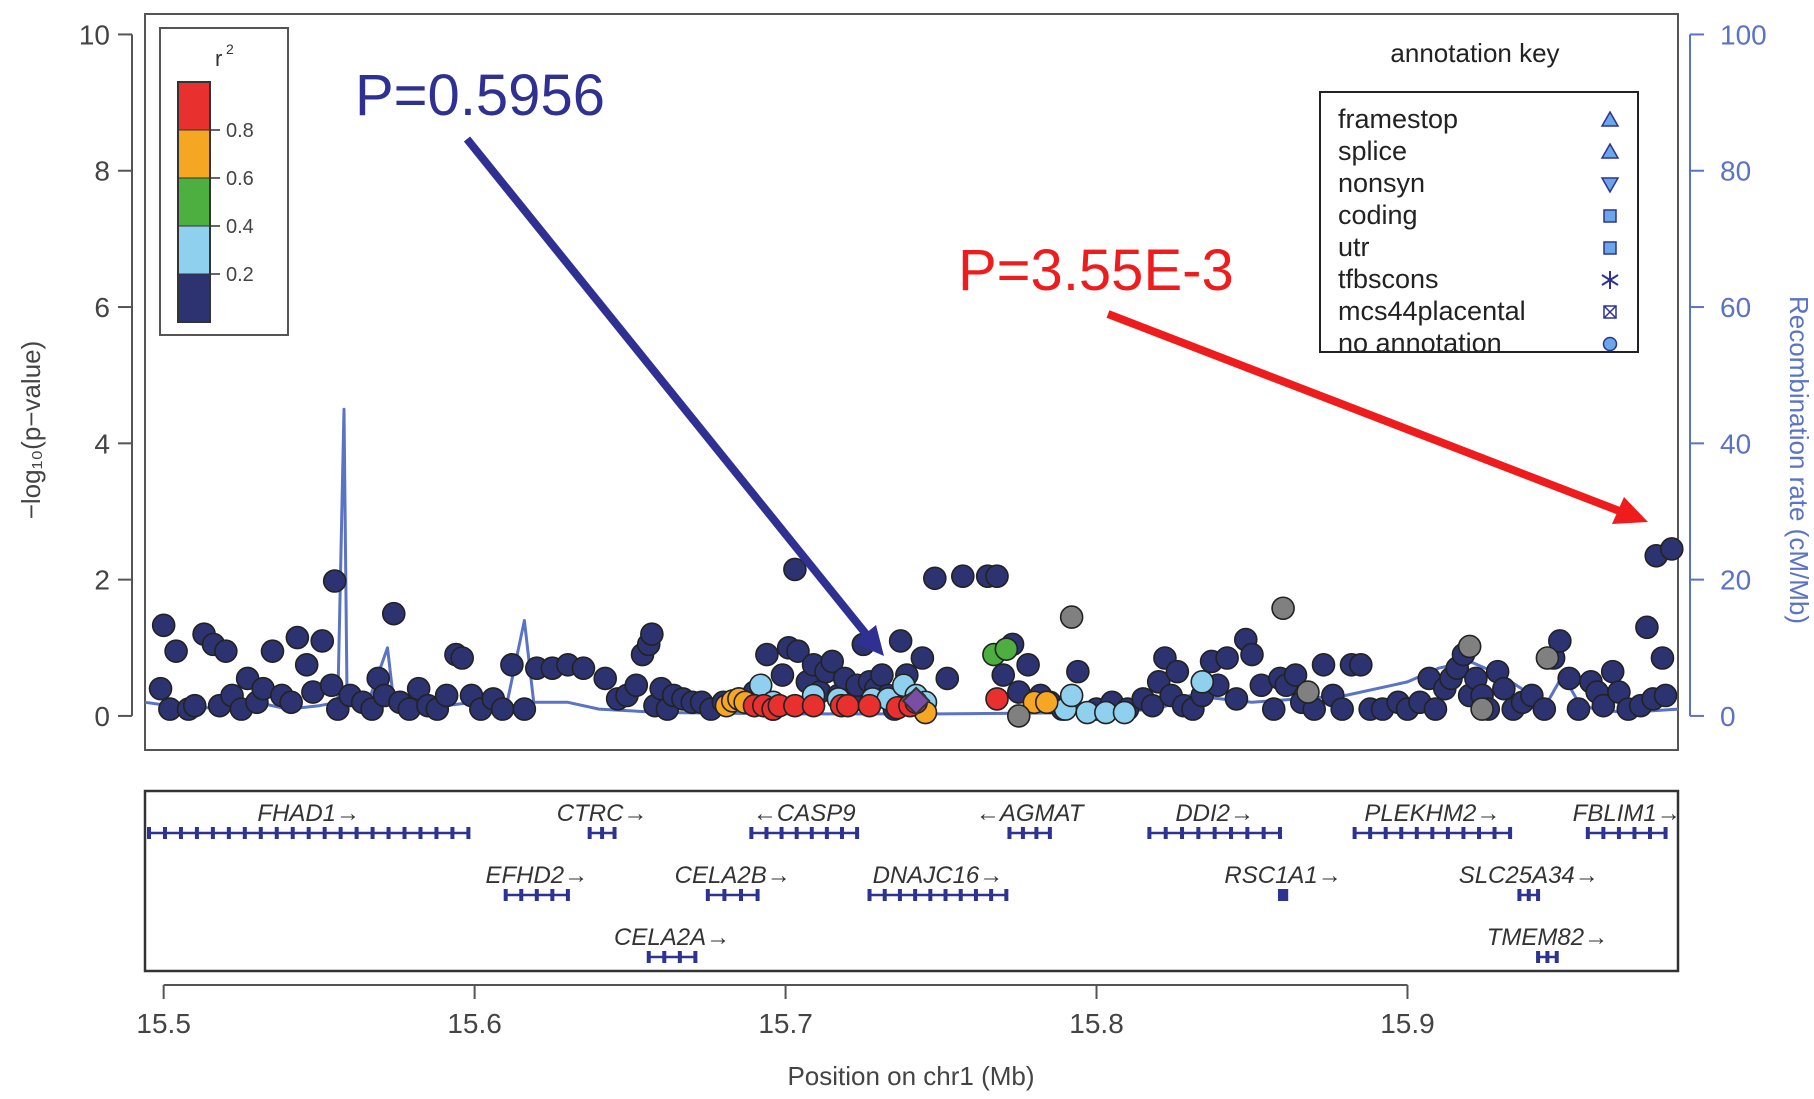 Image resolution: width=1814 pixels, height=1099 pixels. I want to click on r2-legend-swatch, so click(194, 154).